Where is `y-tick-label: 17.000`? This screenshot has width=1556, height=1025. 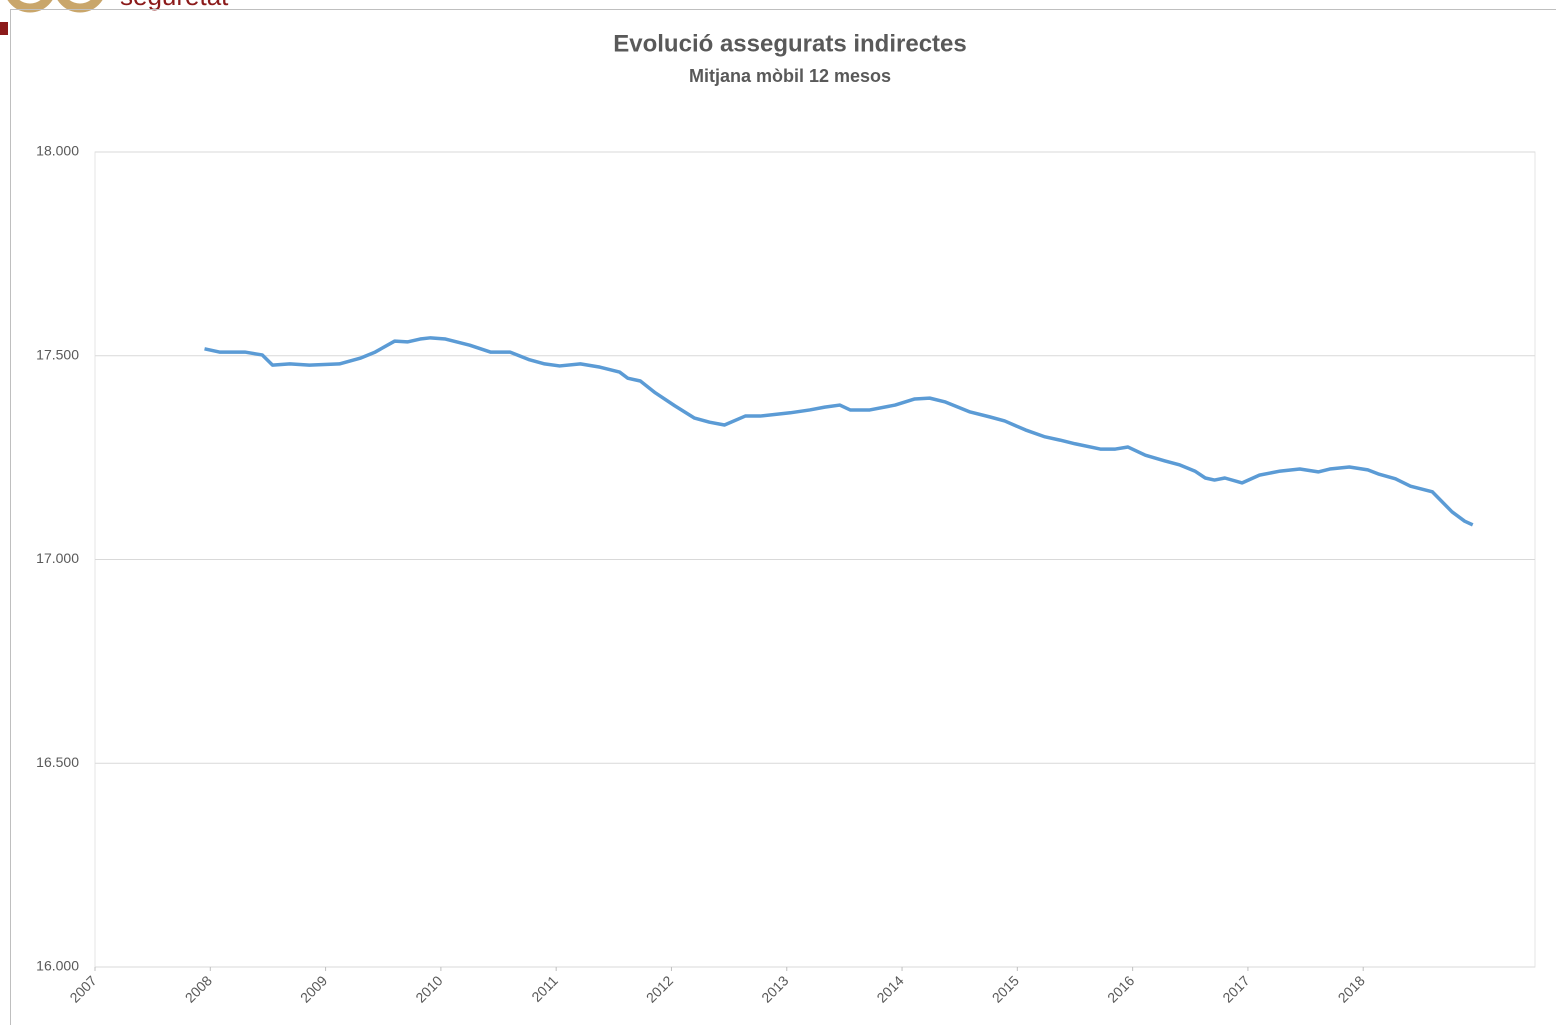
y-tick-label: 17.000 is located at coordinates (57, 558).